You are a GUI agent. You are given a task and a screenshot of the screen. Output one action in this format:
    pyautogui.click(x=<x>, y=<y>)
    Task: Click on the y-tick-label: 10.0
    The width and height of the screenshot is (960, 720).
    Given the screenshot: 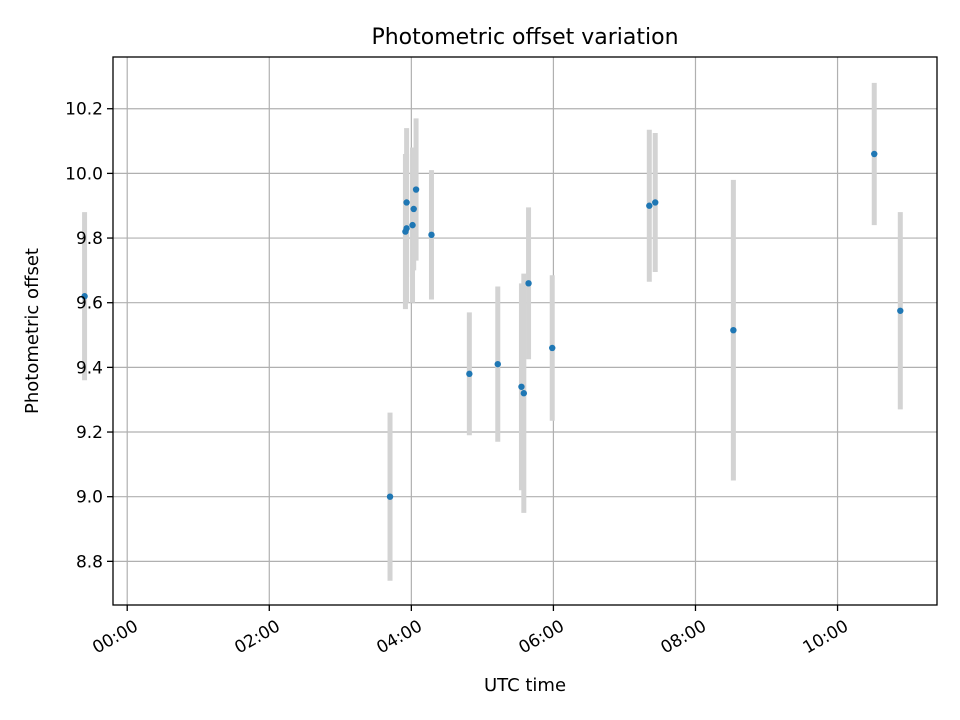 What is the action you would take?
    pyautogui.click(x=84, y=174)
    